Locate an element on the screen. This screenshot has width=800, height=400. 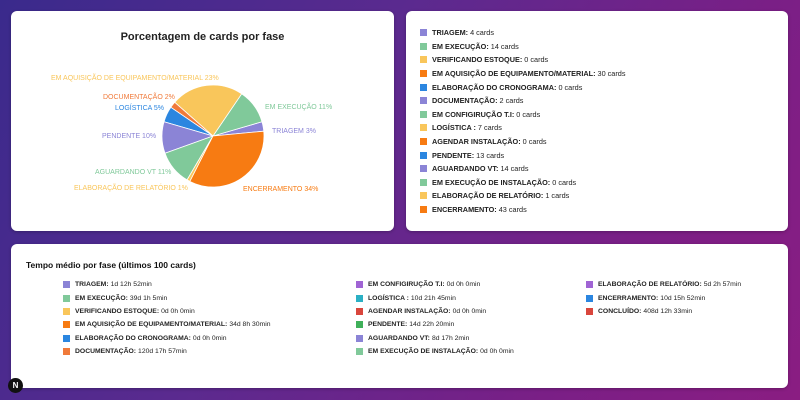
phase-value: 120d 17h 57min is located at coordinates (162, 352).